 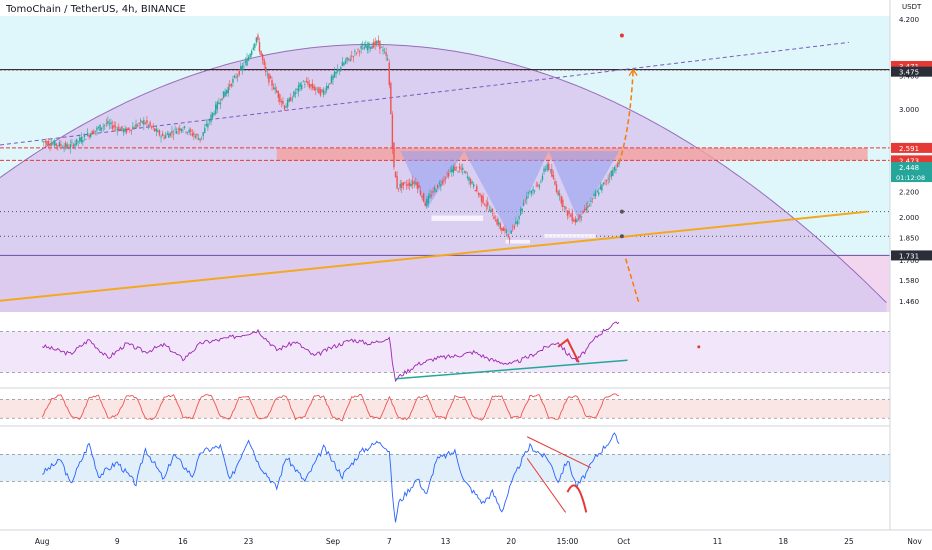 I want to click on stoch-pane, so click(x=466, y=413).